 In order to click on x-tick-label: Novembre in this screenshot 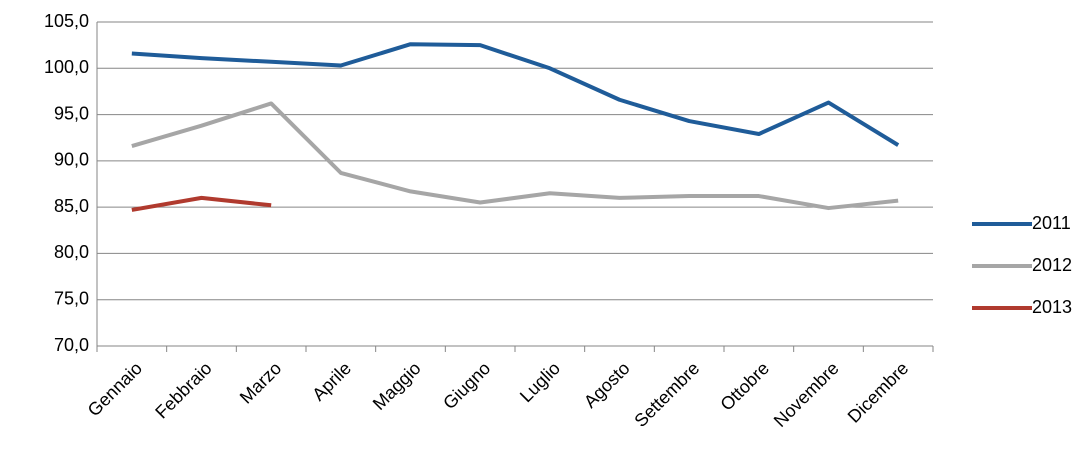, I will do `click(806, 394)`.